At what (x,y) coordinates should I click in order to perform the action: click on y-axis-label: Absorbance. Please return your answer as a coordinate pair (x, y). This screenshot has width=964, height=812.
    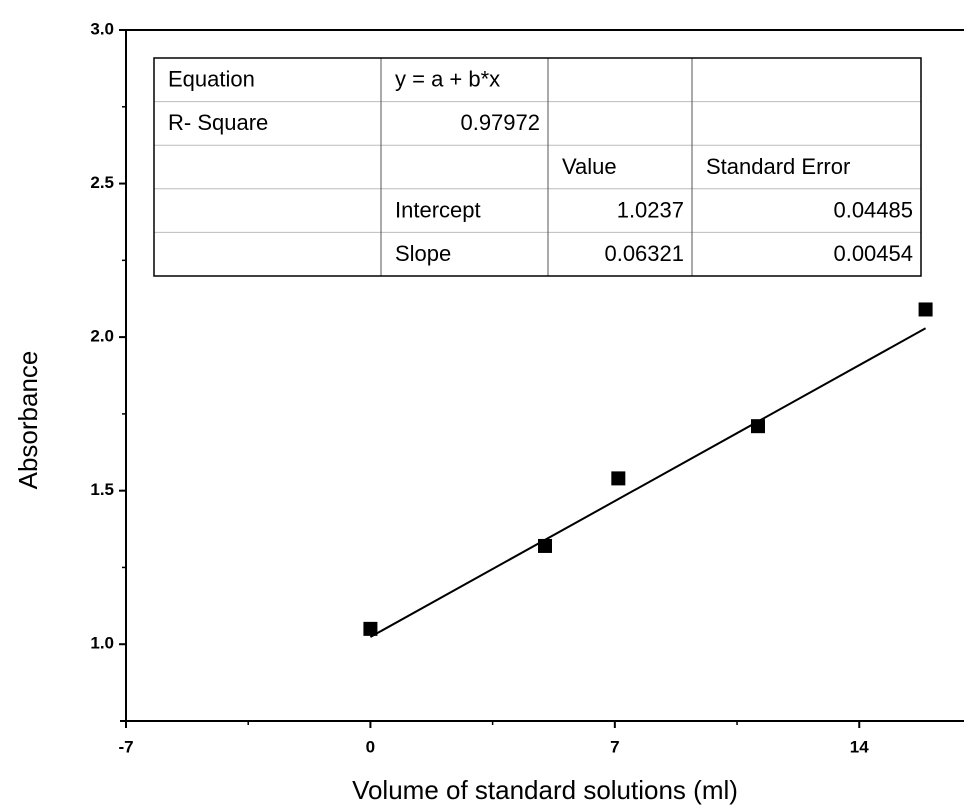
    Looking at the image, I should click on (28, 420).